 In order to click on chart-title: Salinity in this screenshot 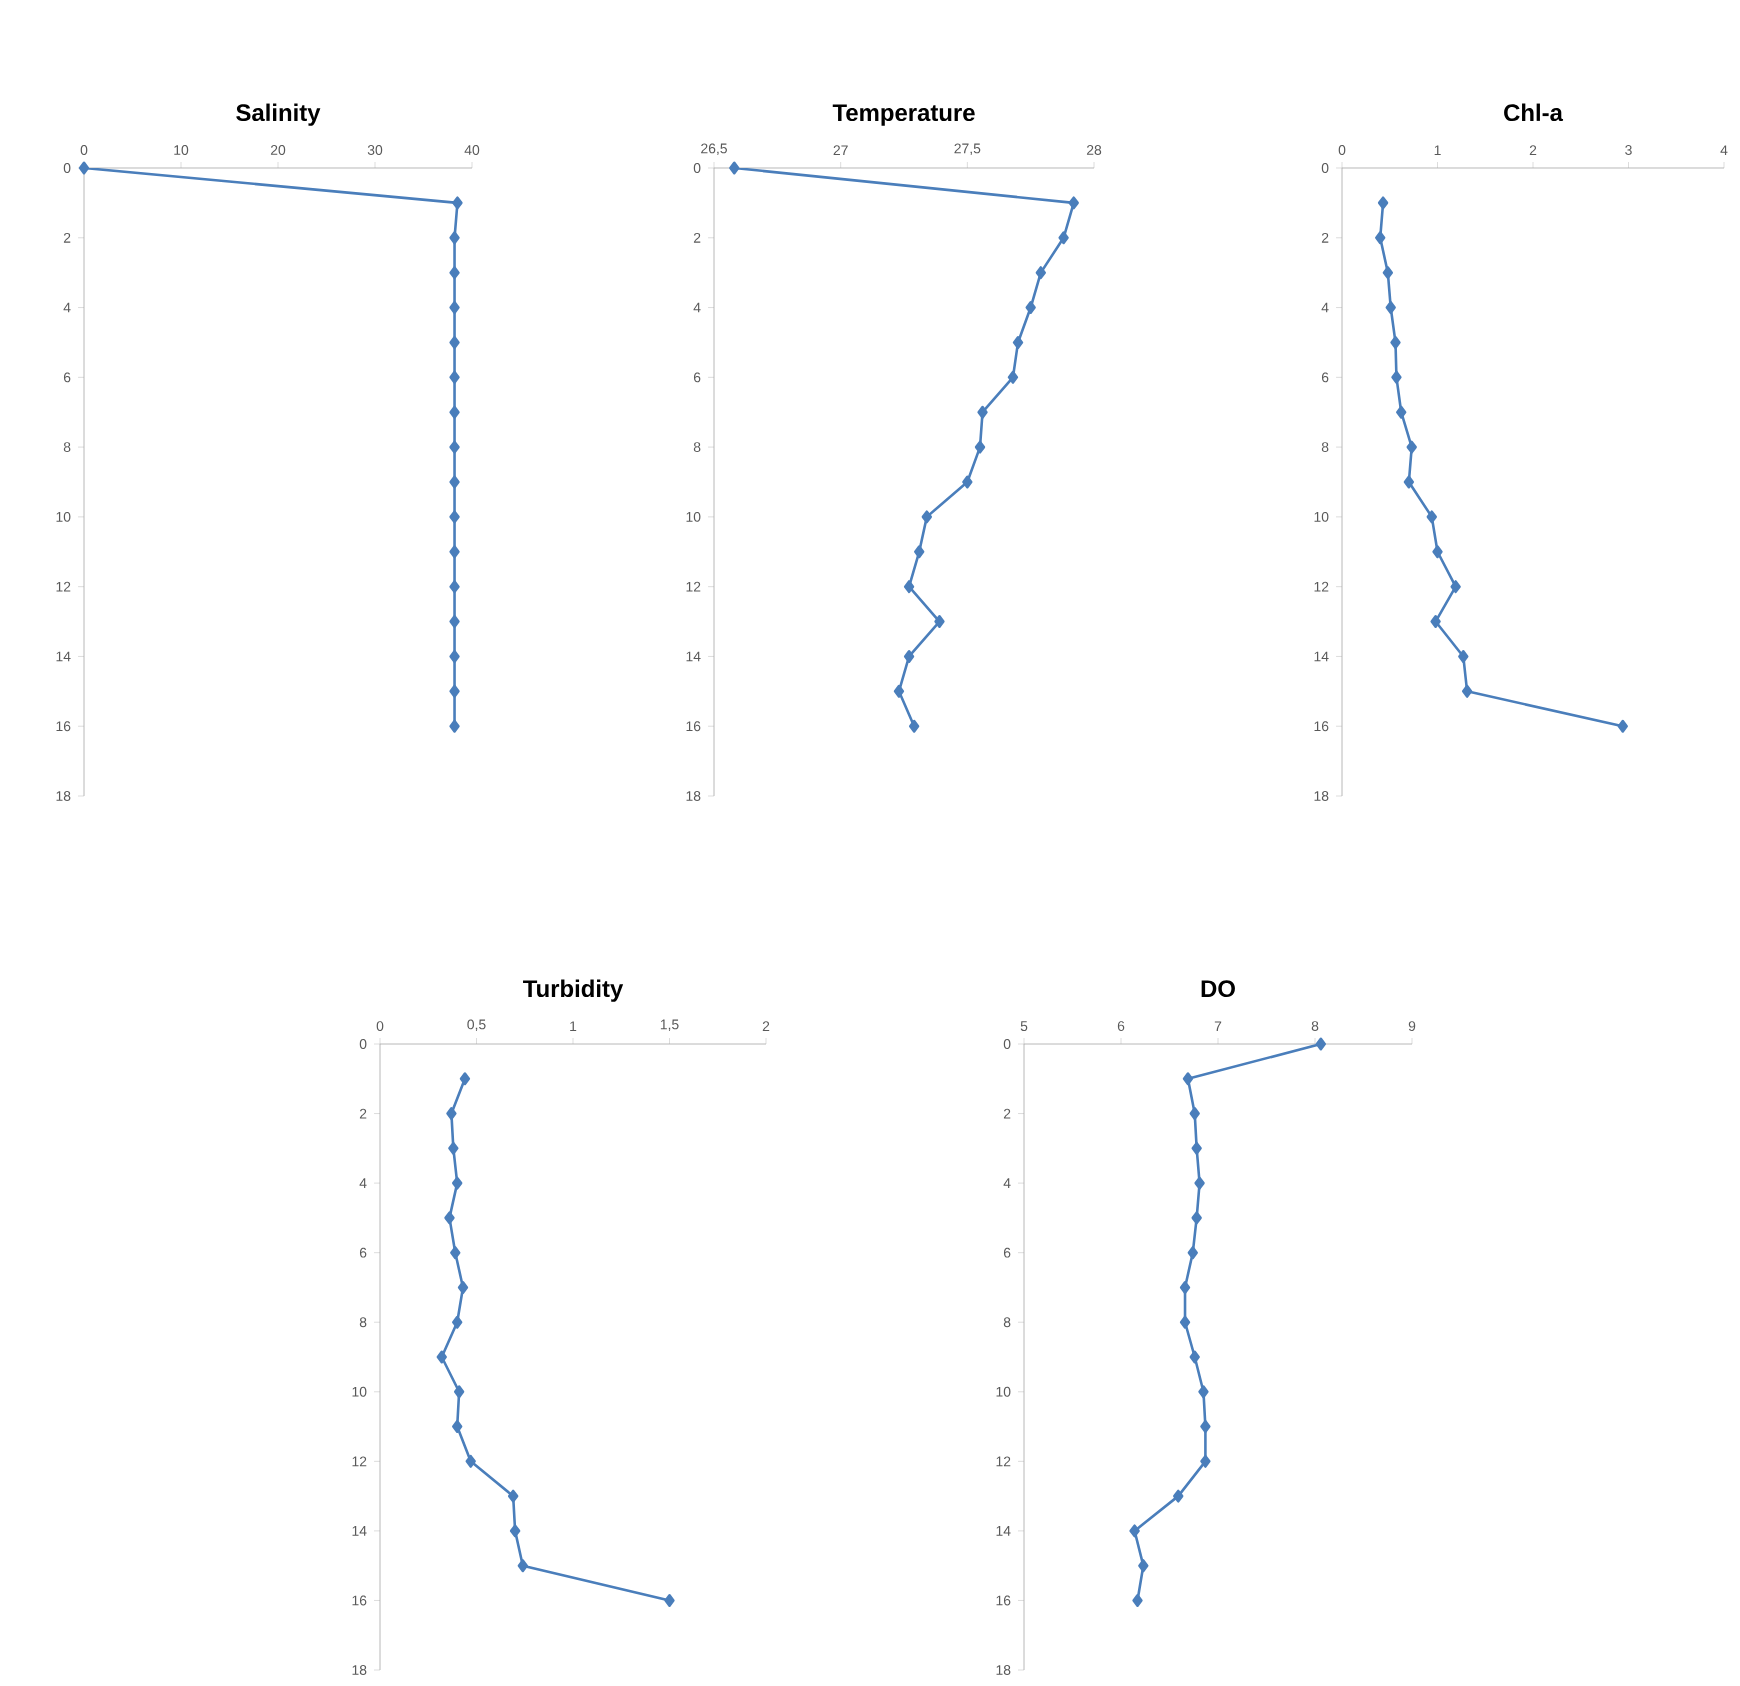, I will do `click(278, 114)`.